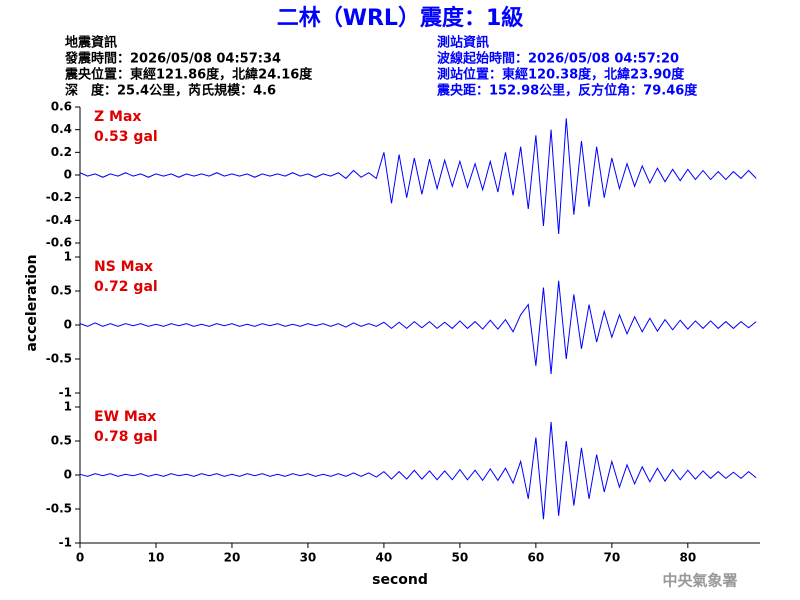  I want to click on x-tick-label: 30, so click(308, 558).